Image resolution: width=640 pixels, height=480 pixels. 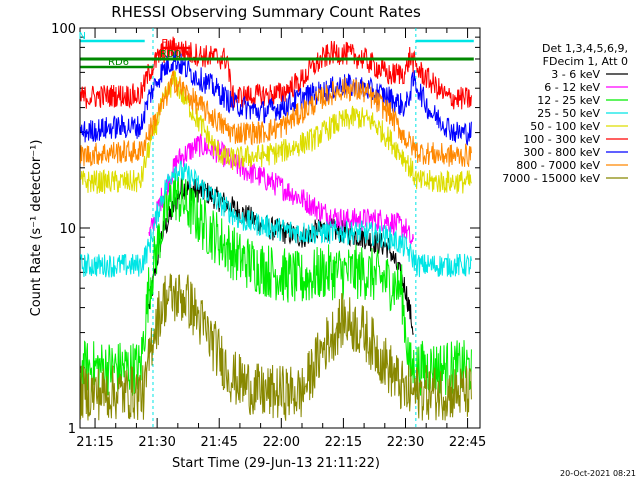 What do you see at coordinates (598, 473) in the screenshot?
I see `footer-date: 20-Oct-2021 08:21` at bounding box center [598, 473].